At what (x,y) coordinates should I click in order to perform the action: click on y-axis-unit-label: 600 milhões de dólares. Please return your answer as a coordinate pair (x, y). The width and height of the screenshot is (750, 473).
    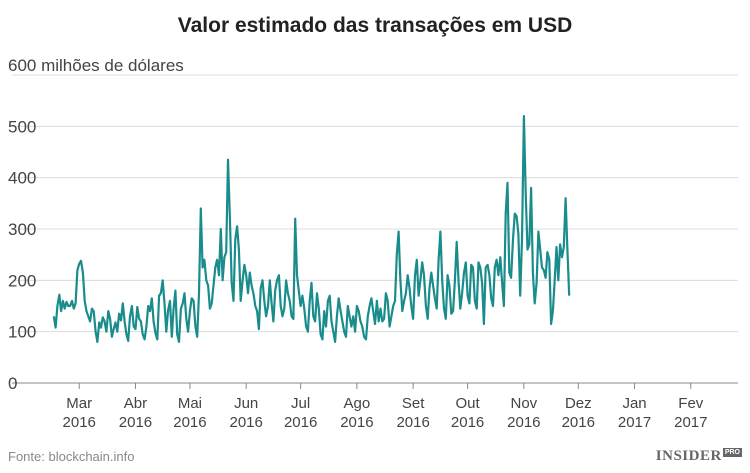
    Looking at the image, I should click on (96, 65).